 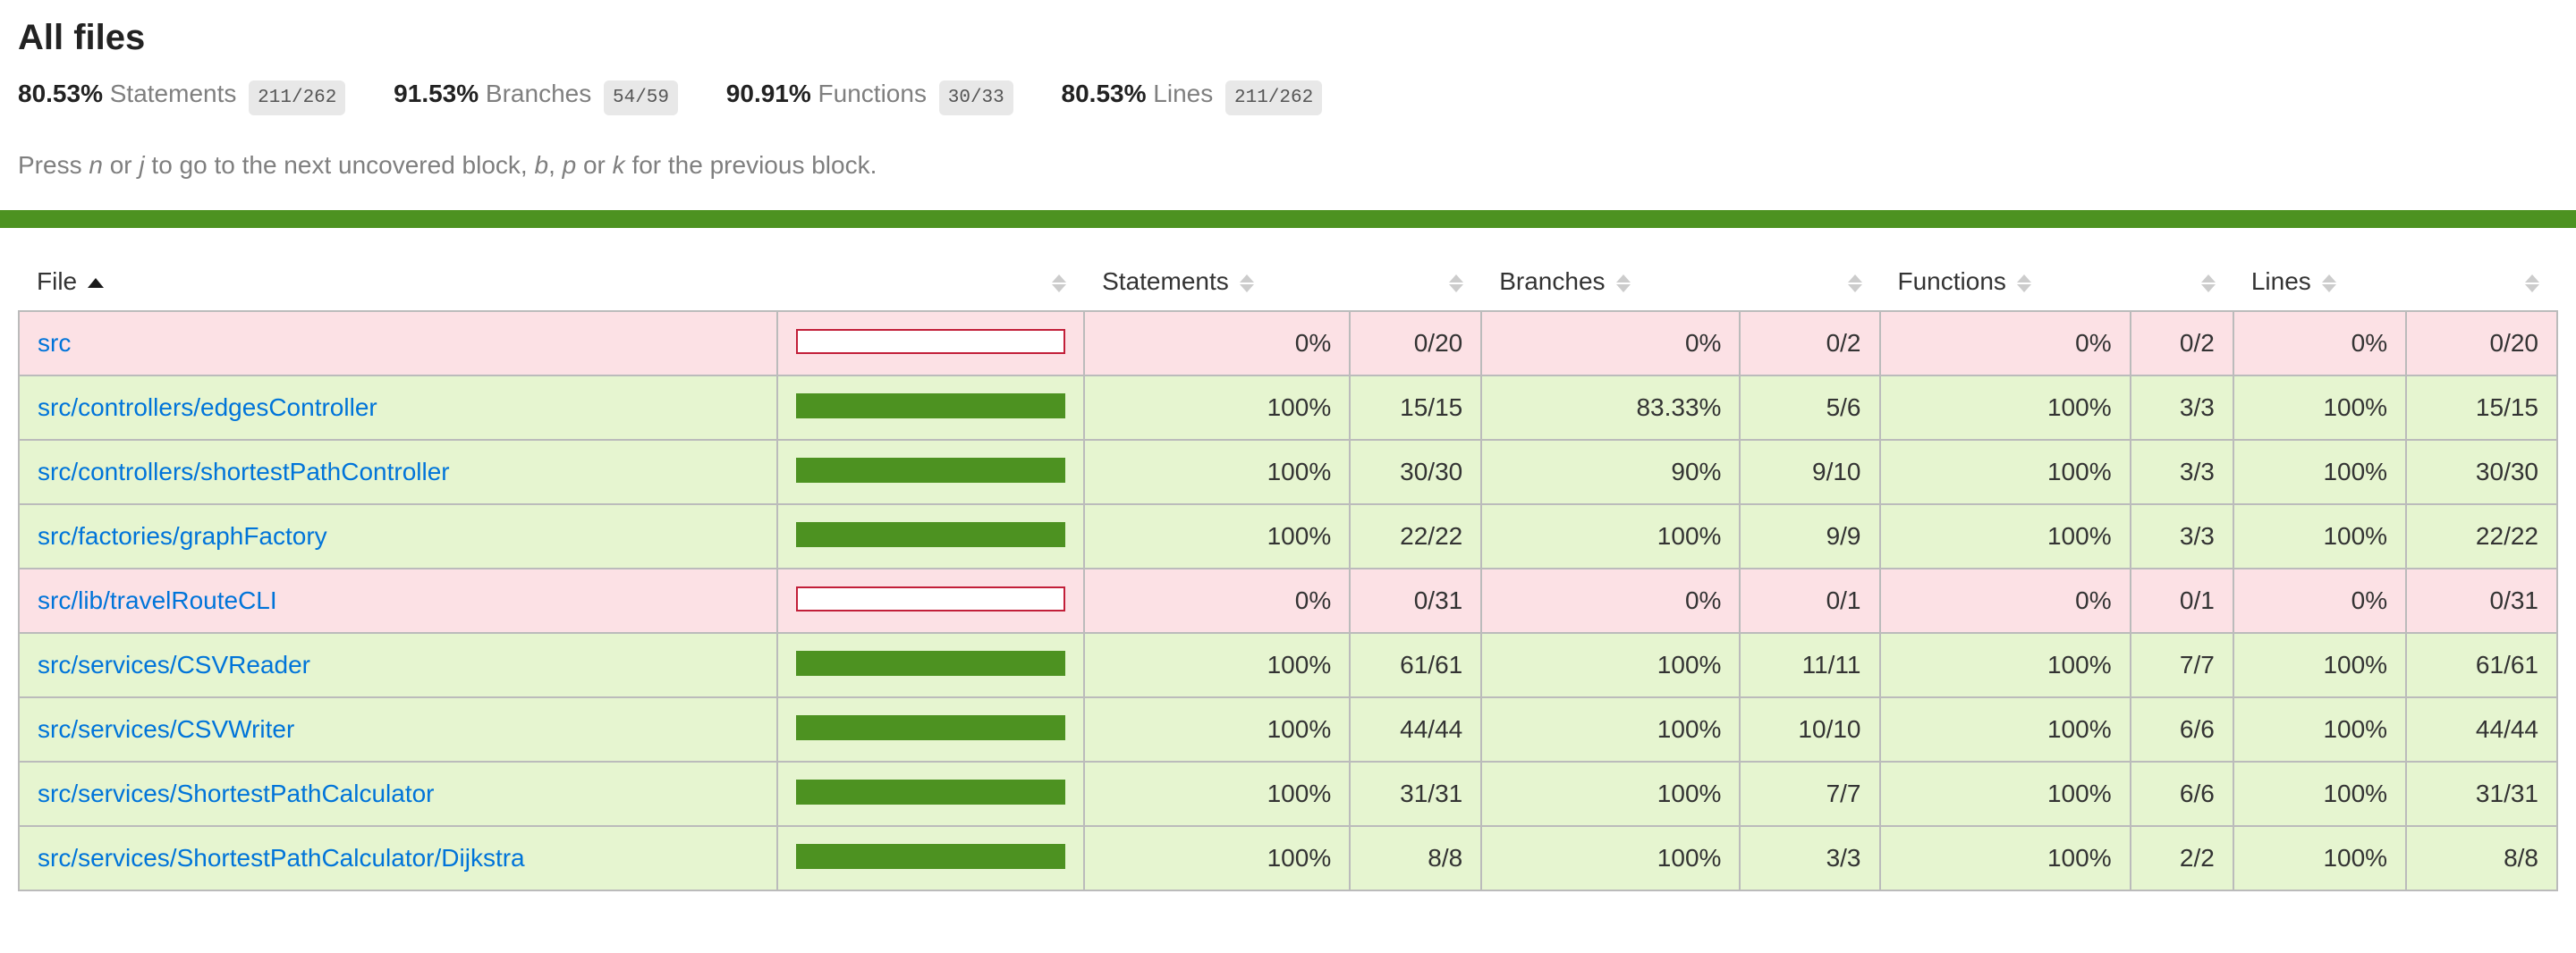 I want to click on file-cell: src/services/ShortestPathCalculator, so click(x=398, y=794).